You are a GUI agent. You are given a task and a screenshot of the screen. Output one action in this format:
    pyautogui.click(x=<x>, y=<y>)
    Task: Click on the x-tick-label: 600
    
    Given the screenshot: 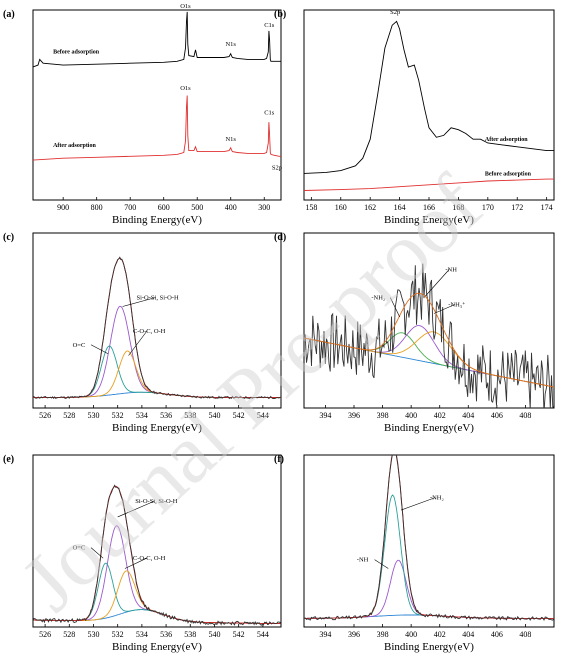 What is the action you would take?
    pyautogui.click(x=164, y=207)
    